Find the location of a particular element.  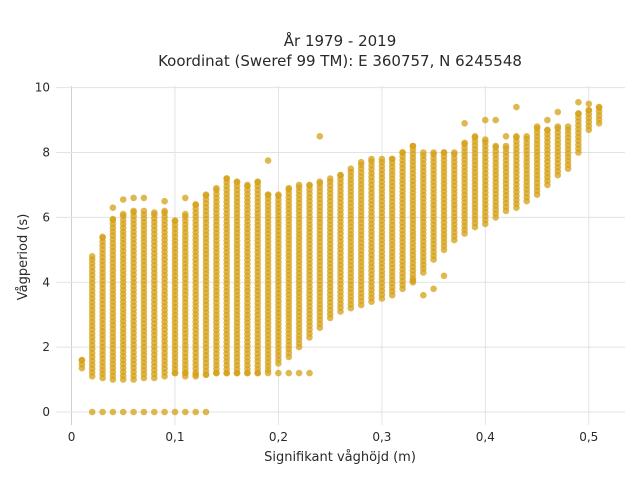

x-tick-label: 0 is located at coordinates (72, 437).